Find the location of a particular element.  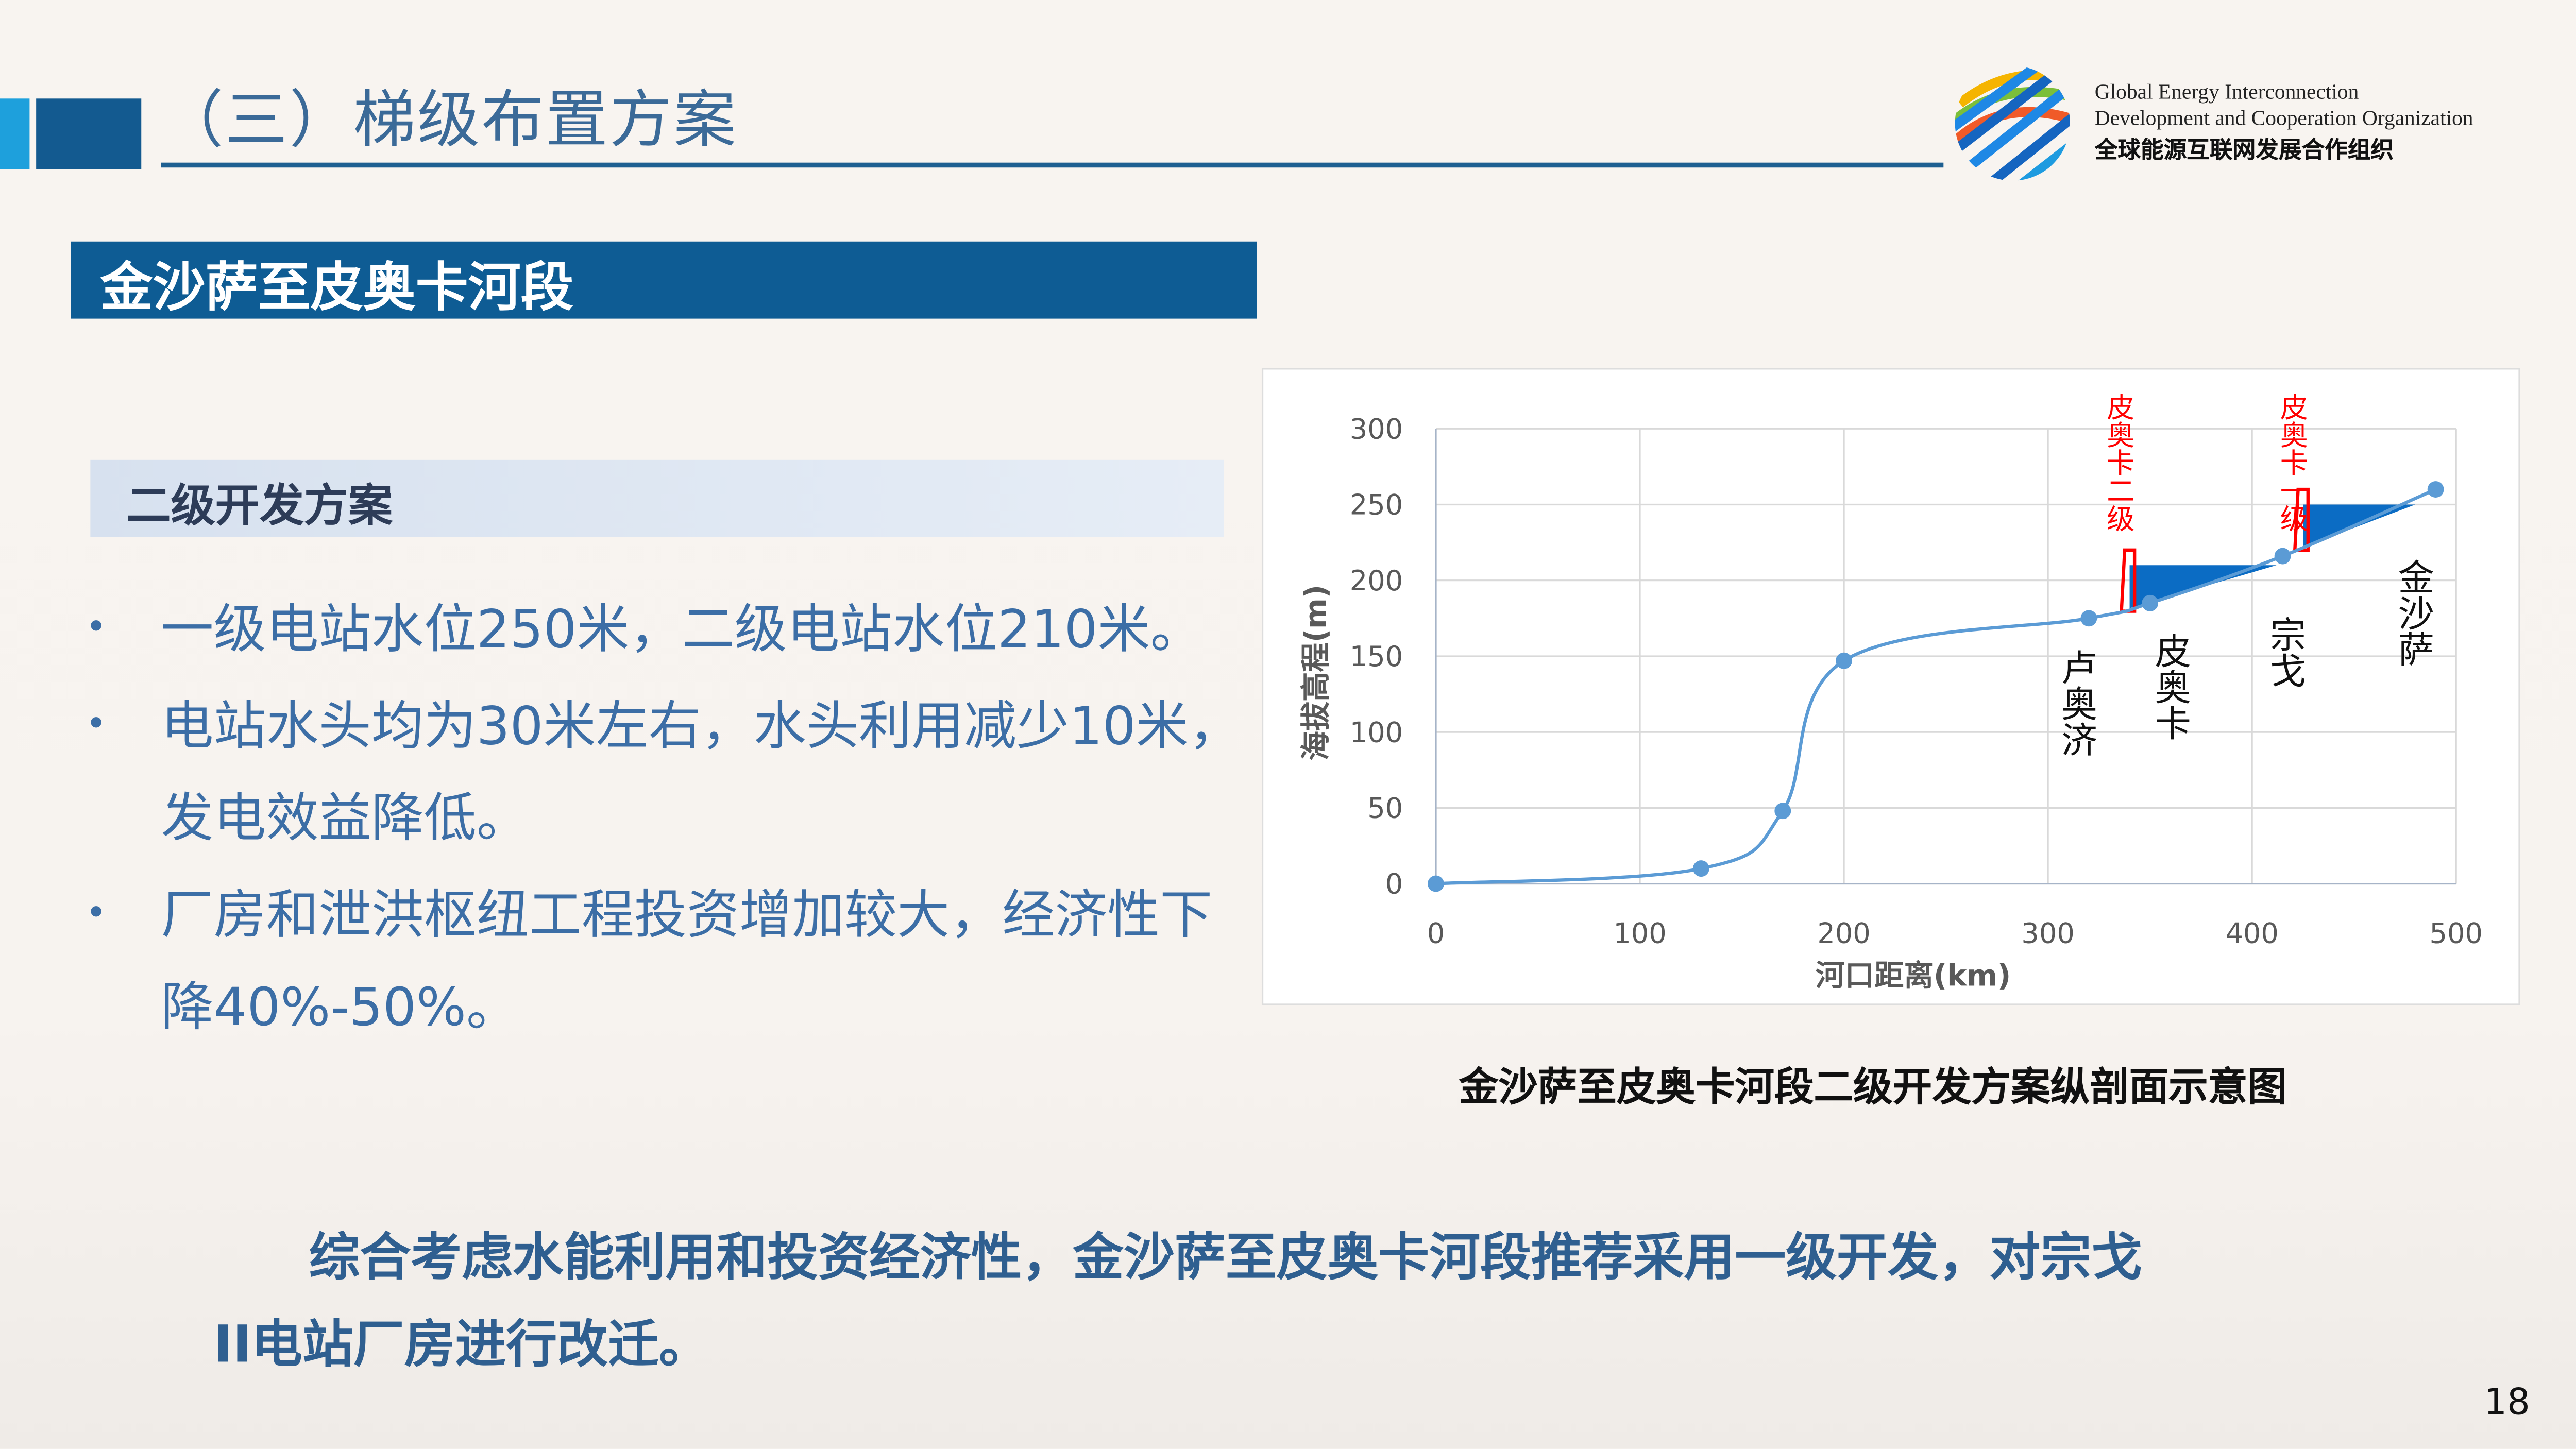

org-name-en-1: Global Energy Interconnection is located at coordinates (2226, 91).